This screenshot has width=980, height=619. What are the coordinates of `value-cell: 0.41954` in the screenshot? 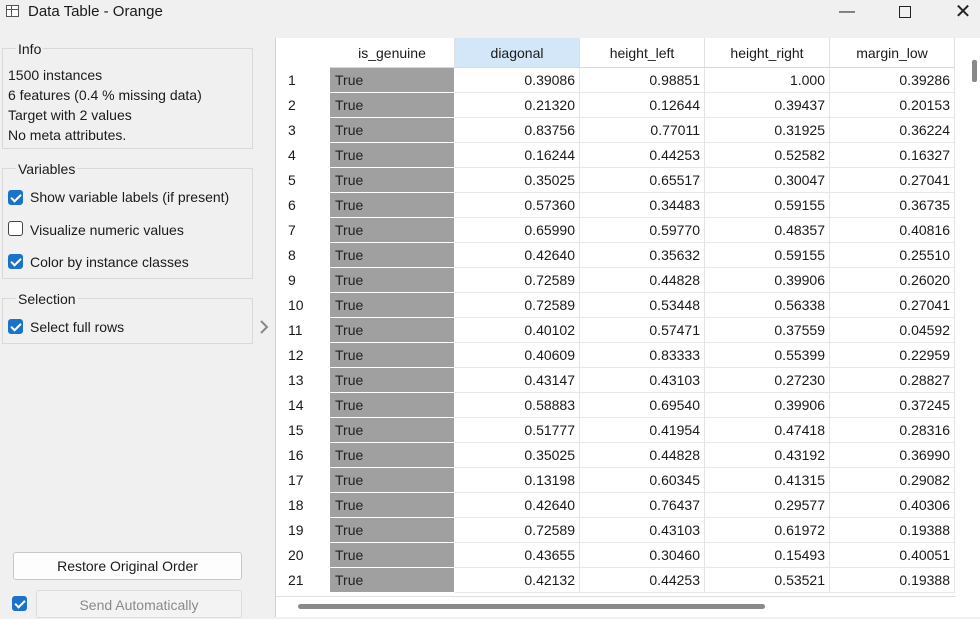 It's located at (642, 430).